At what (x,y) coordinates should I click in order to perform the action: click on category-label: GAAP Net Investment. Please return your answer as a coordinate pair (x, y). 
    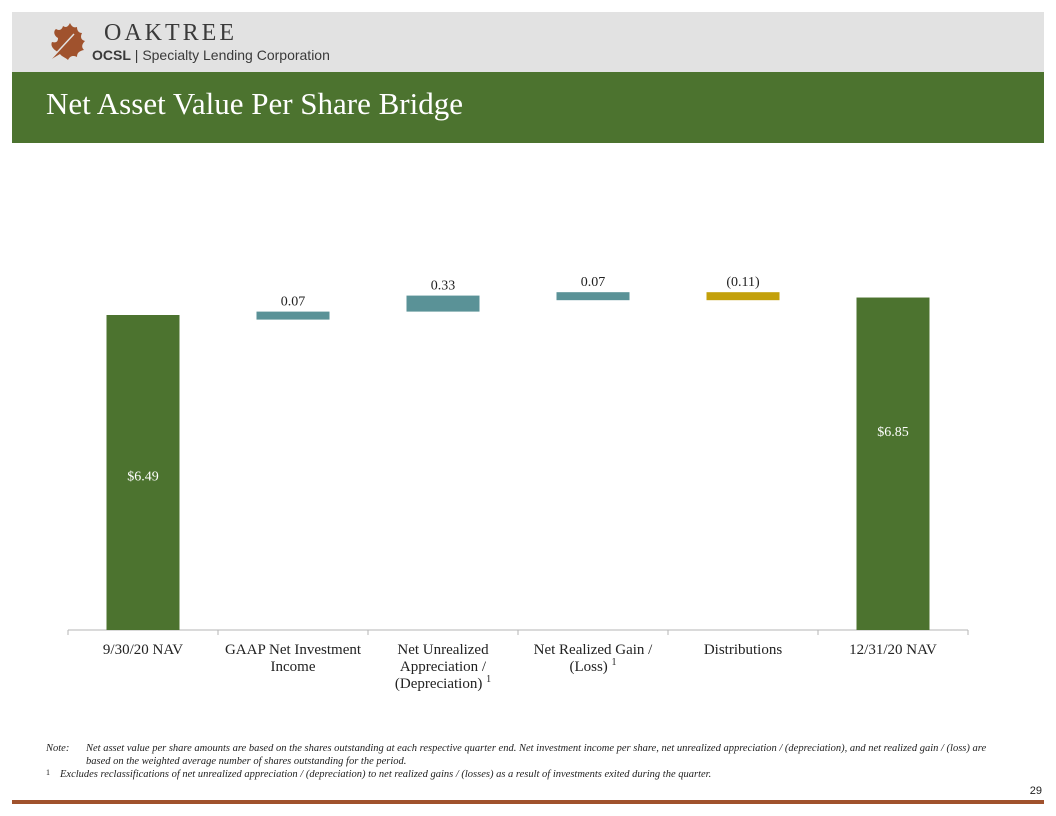
    Looking at the image, I should click on (293, 650).